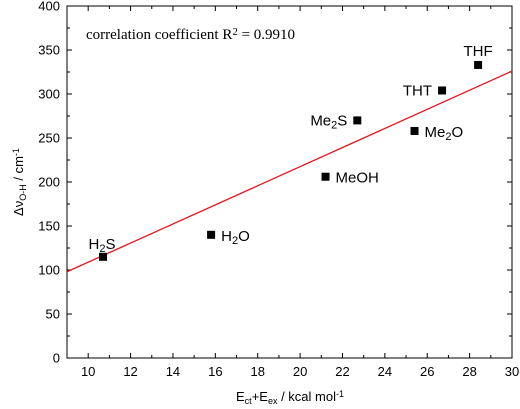 This screenshot has width=520, height=409. What do you see at coordinates (49, 7) in the screenshot?
I see `y-tick-label-400: 400` at bounding box center [49, 7].